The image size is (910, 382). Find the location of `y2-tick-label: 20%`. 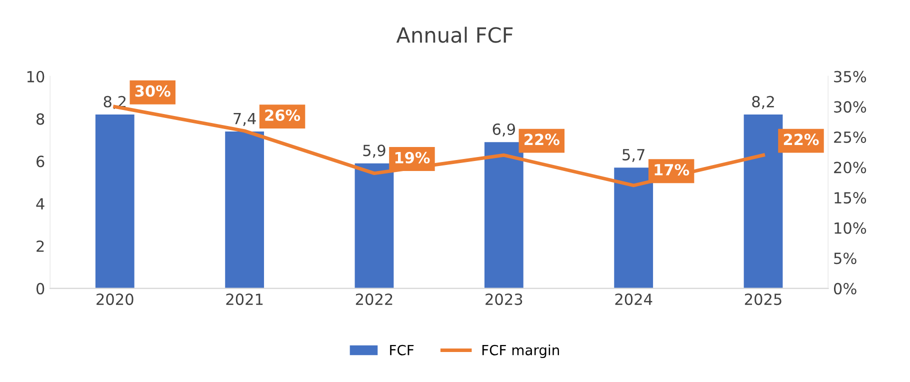

y2-tick-label: 20% is located at coordinates (850, 168).